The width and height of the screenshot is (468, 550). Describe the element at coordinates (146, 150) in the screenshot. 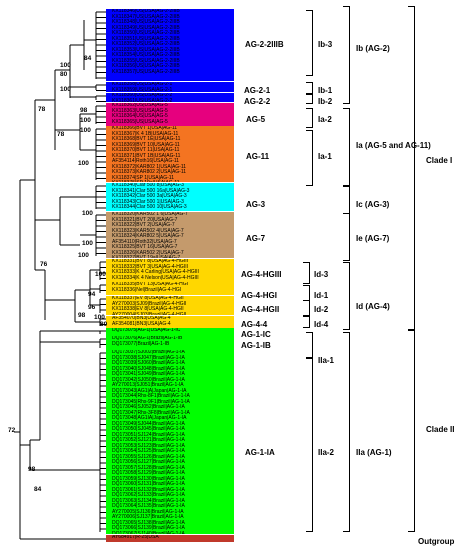

I see `taxon-label: KX118370|BVT 11|USA|AG-11` at that location.